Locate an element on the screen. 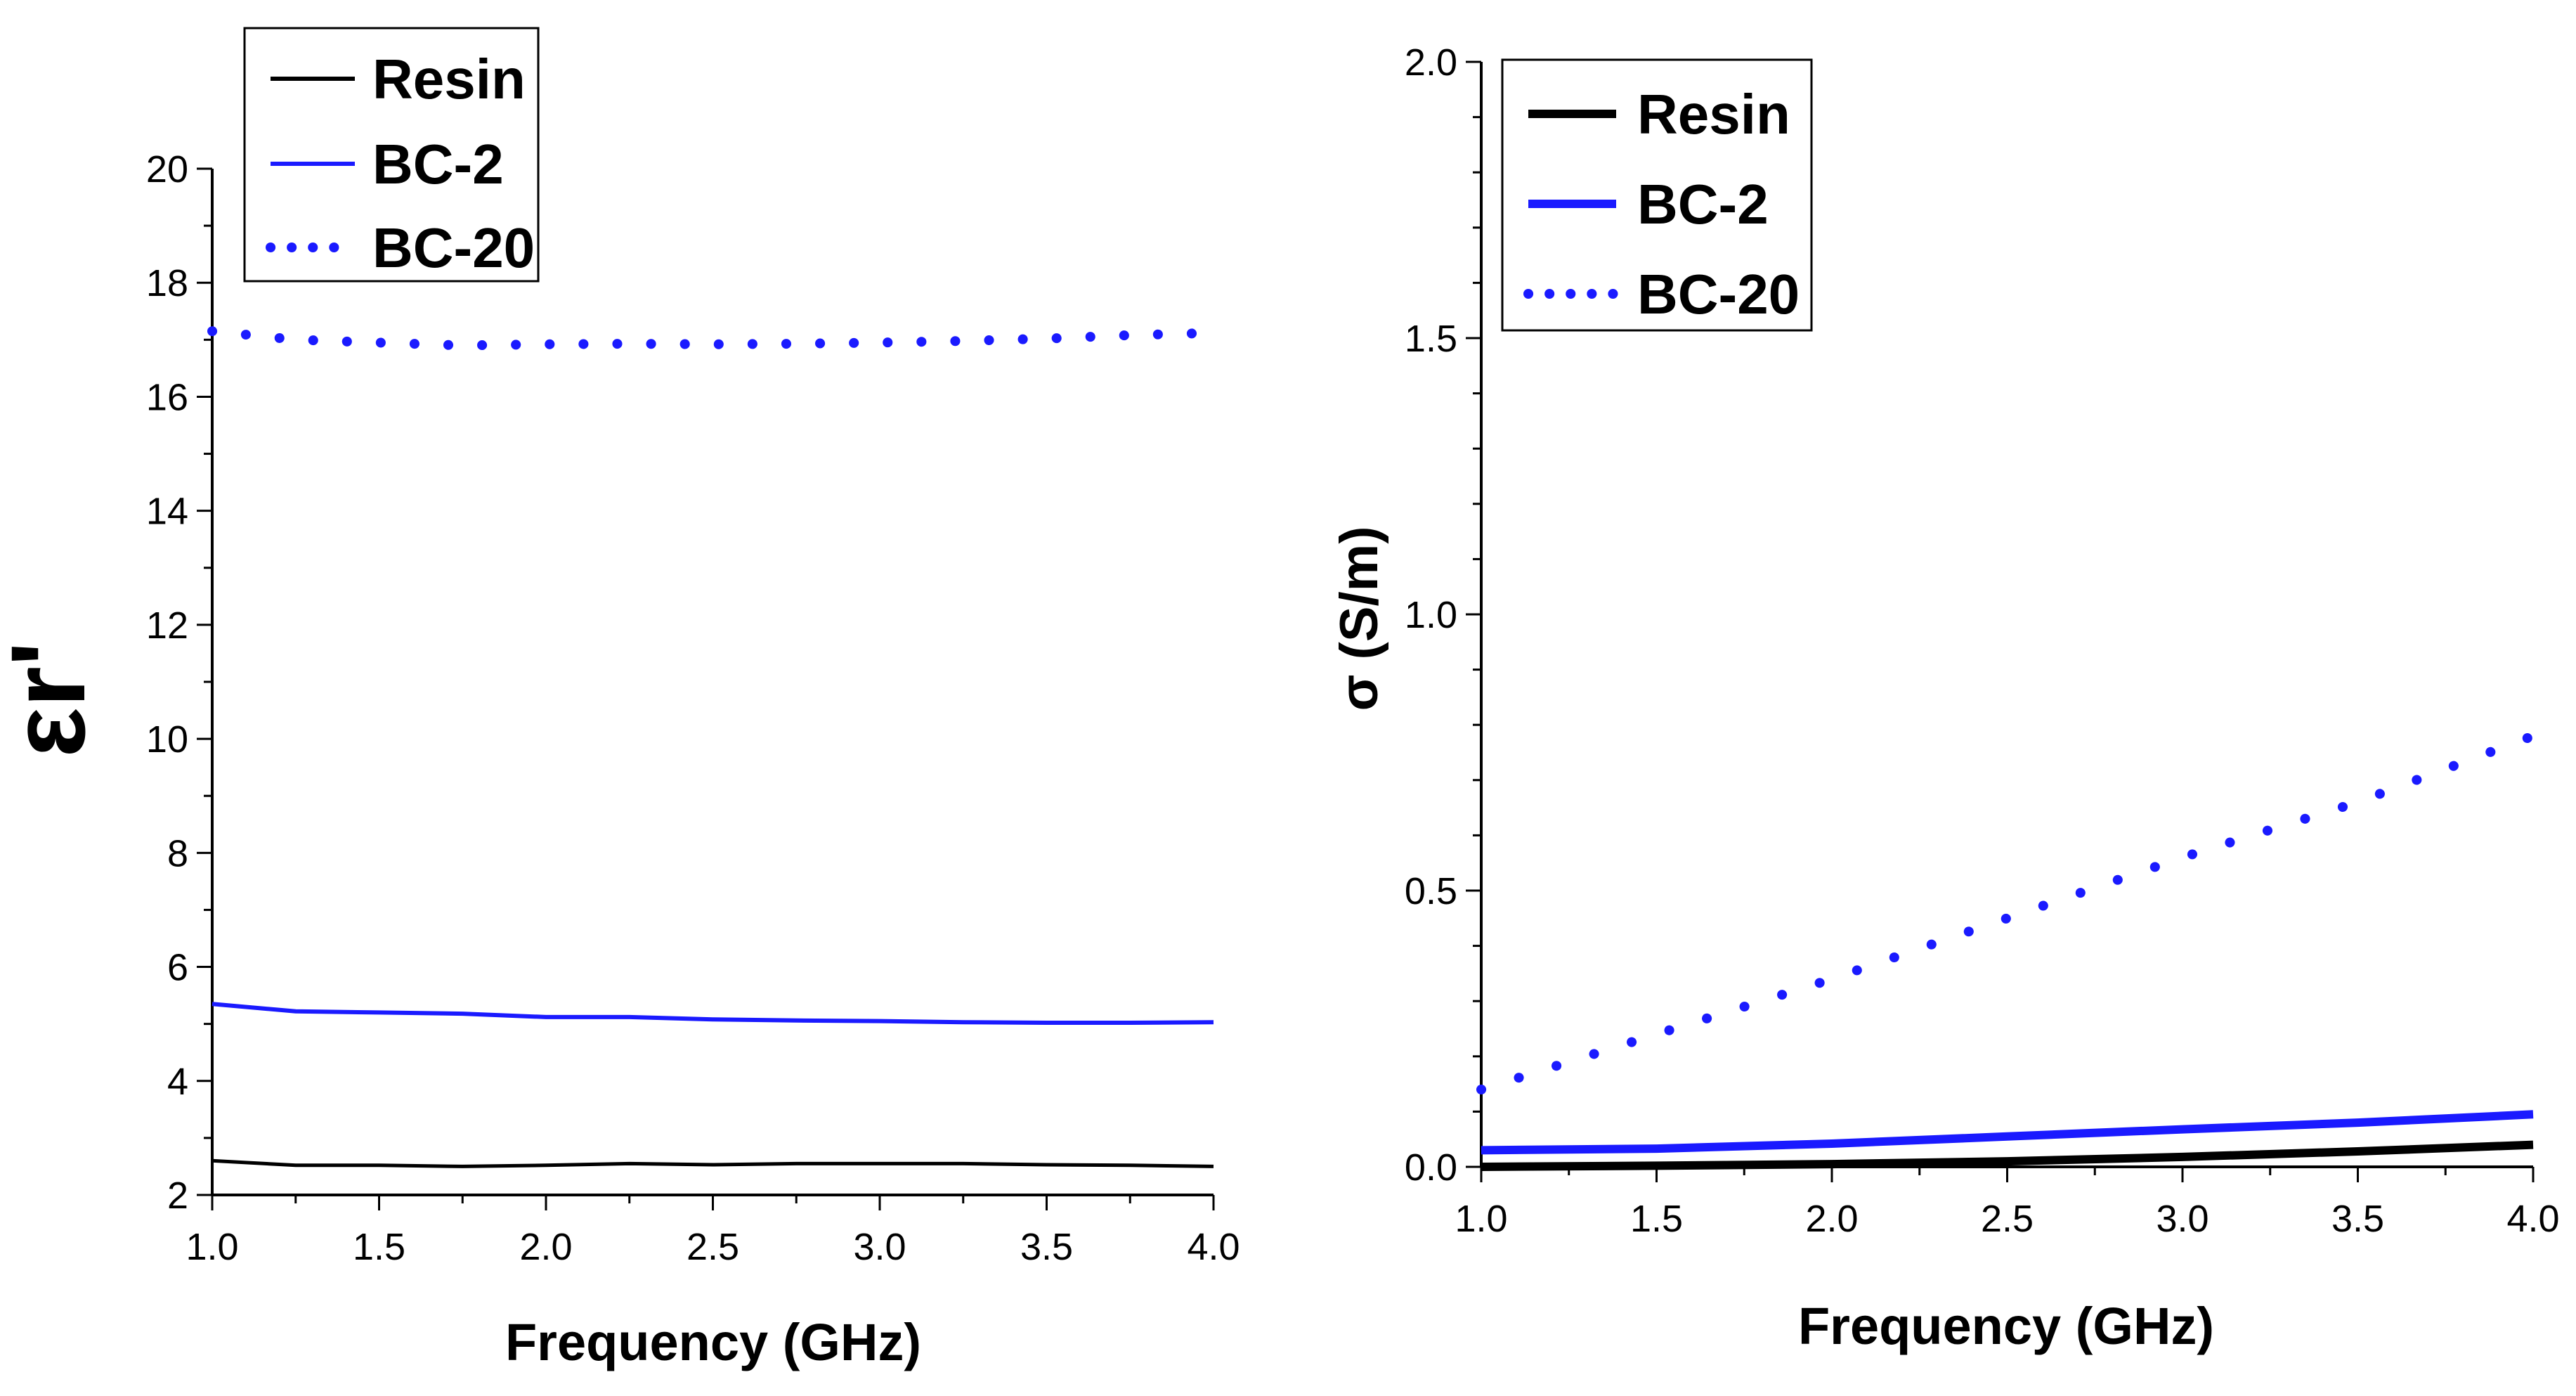  y-tick-label: 2 is located at coordinates (177, 1196).